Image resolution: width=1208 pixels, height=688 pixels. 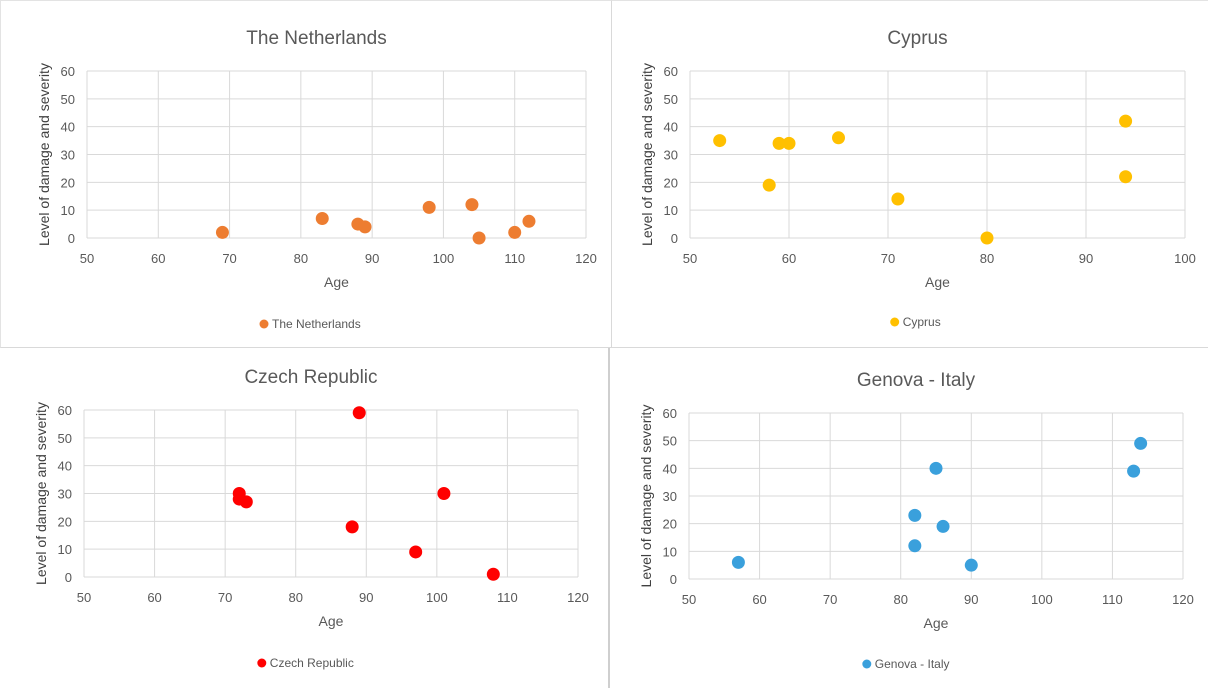 I want to click on legend: Czech Republic, so click(x=305, y=663).